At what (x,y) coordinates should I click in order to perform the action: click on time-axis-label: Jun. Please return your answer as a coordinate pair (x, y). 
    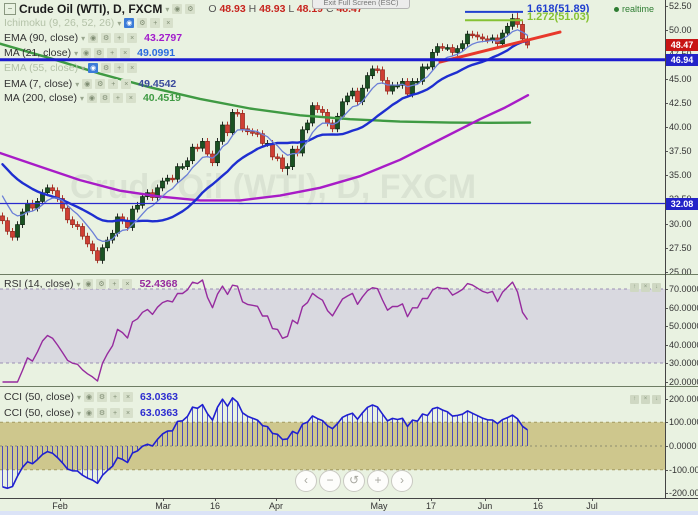
    Looking at the image, I should click on (485, 506).